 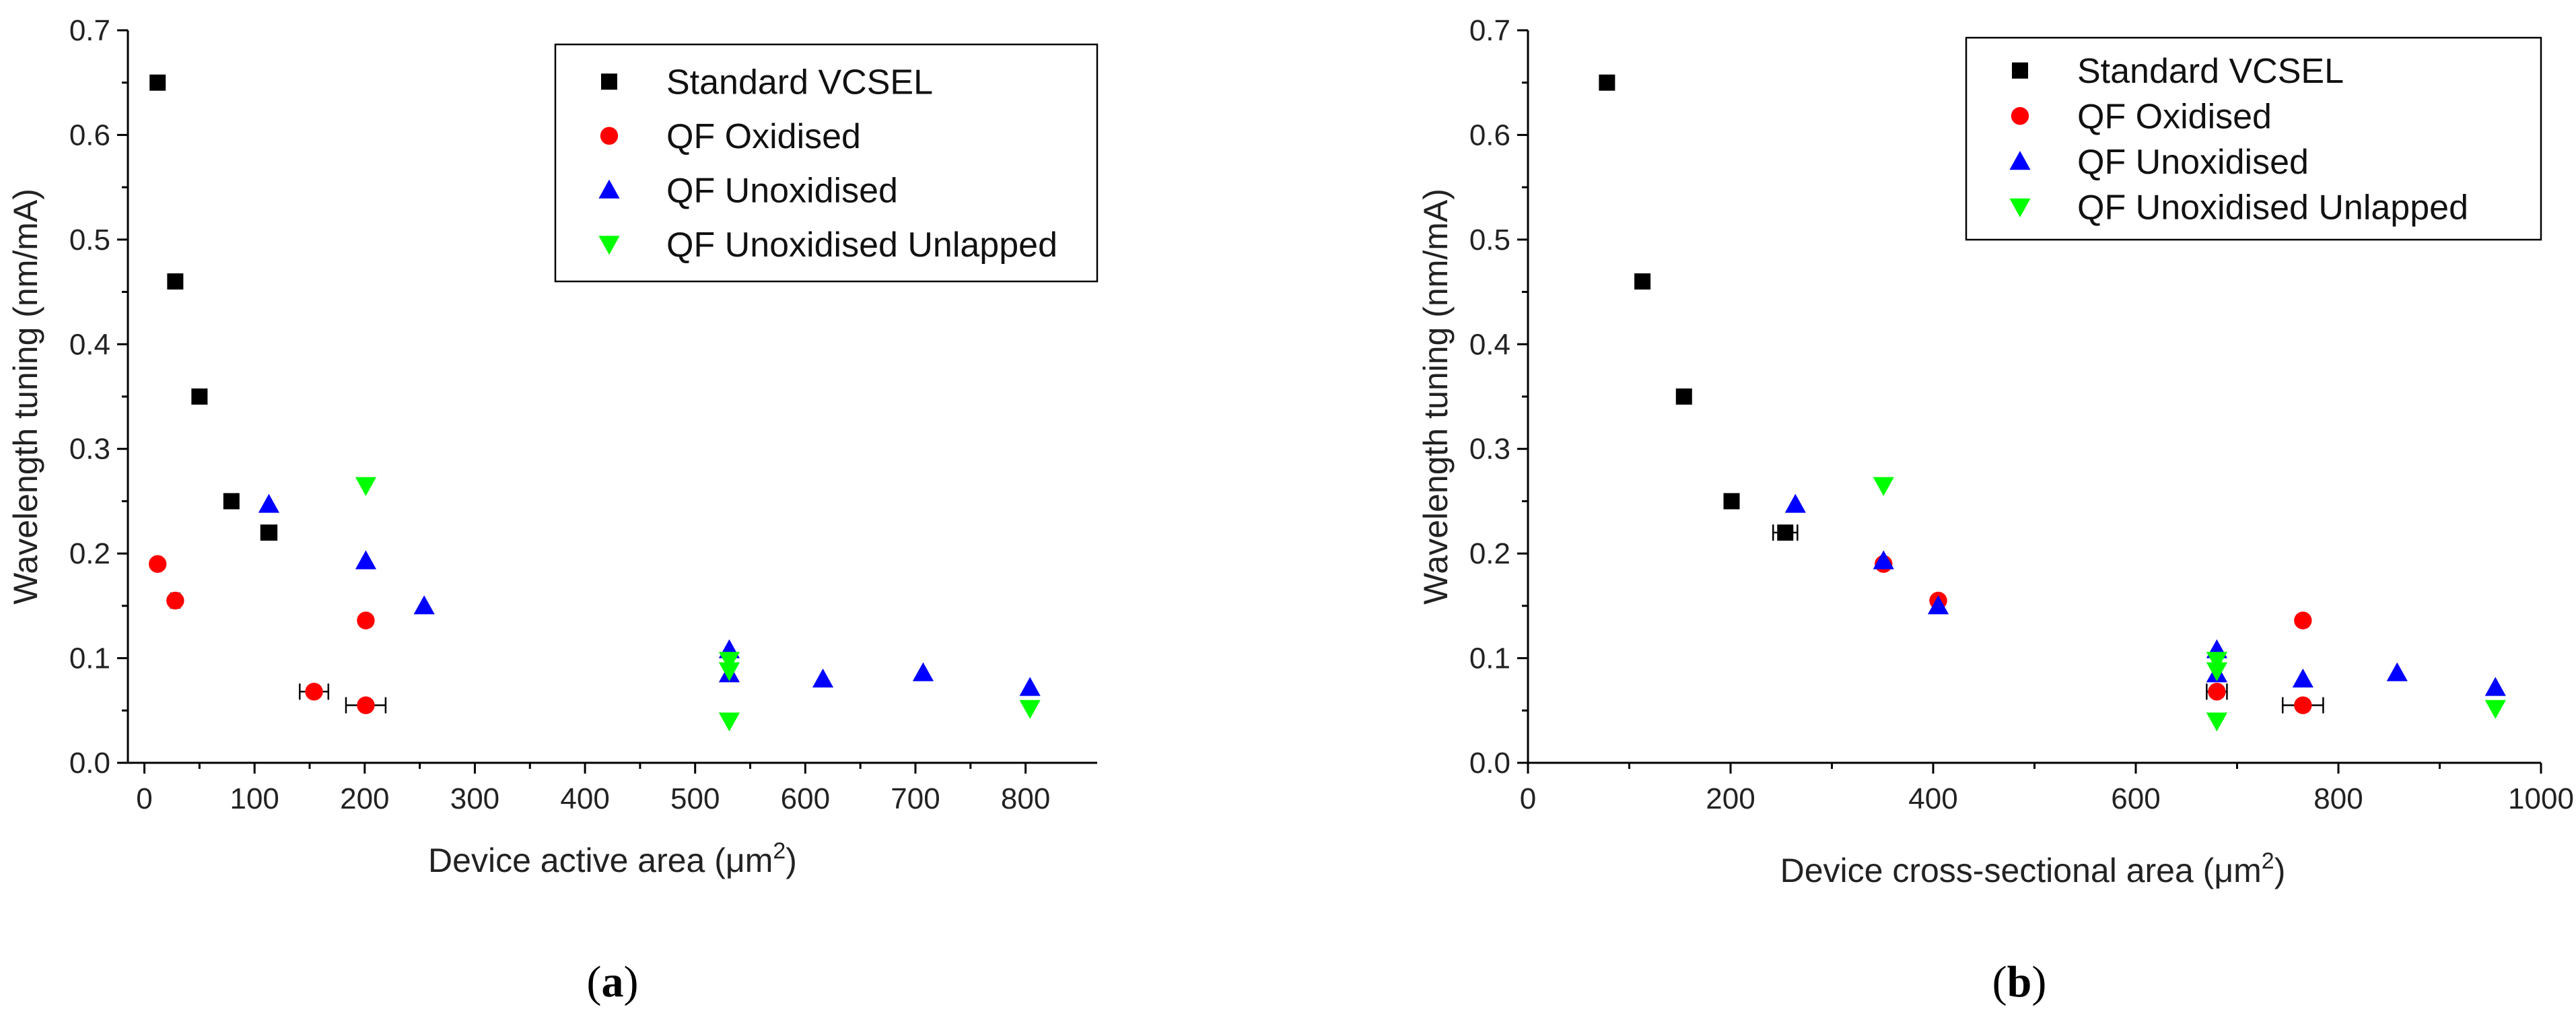 I want to click on panel-label: (a), so click(x=613, y=982).